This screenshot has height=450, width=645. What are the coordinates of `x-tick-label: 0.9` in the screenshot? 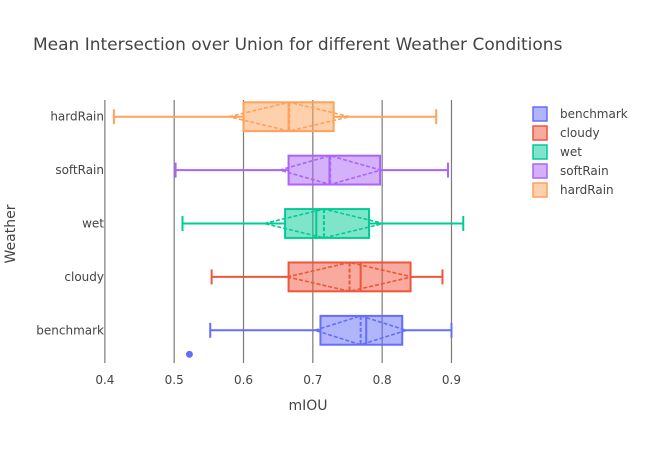 It's located at (451, 380).